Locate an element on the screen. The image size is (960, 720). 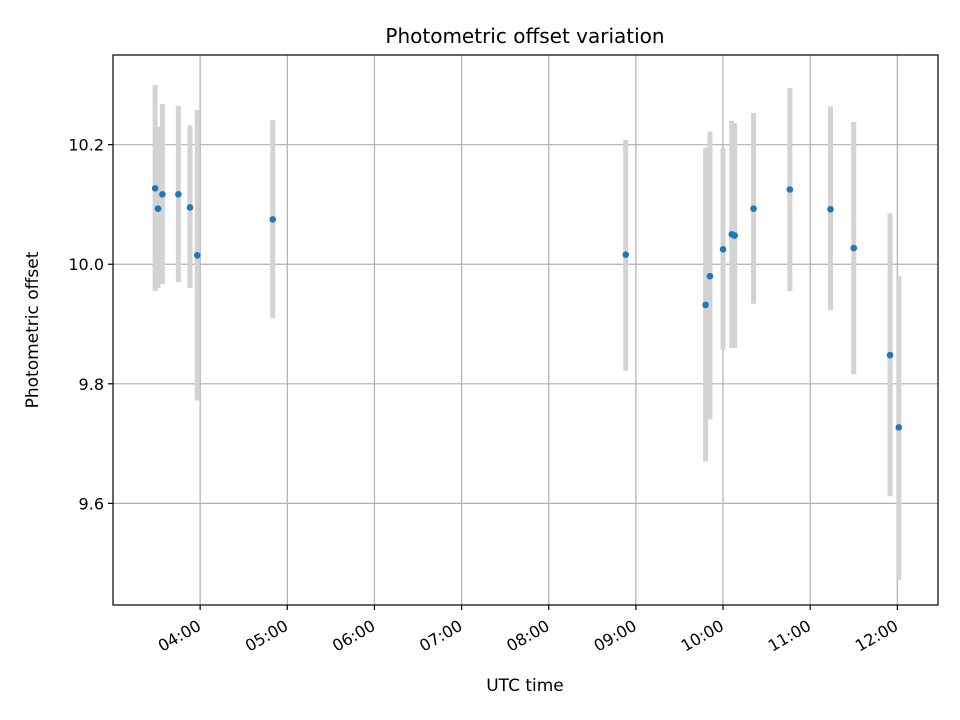
y-tick-label: 9.8 is located at coordinates (91, 384).